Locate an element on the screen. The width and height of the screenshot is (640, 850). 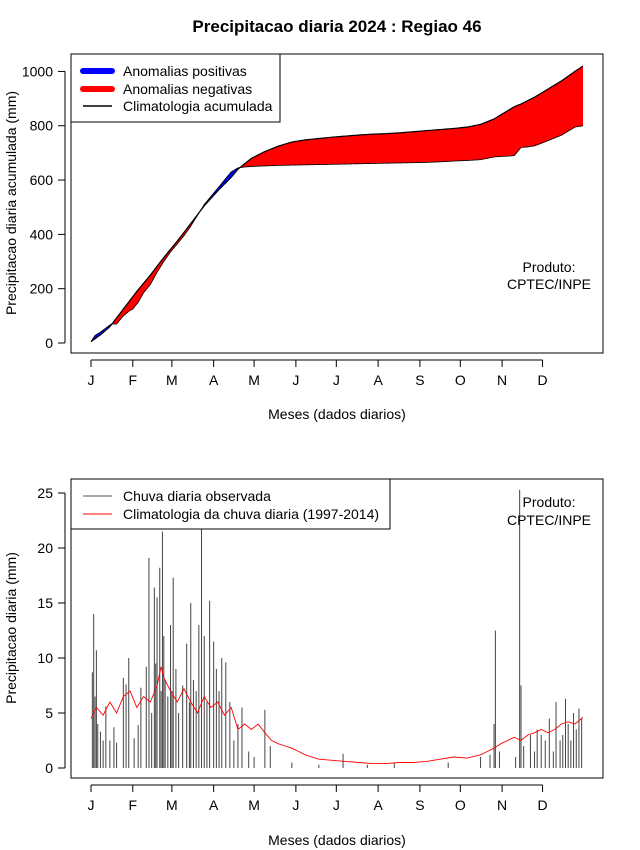
bottom-x-tick-label: D is located at coordinates (542, 805).